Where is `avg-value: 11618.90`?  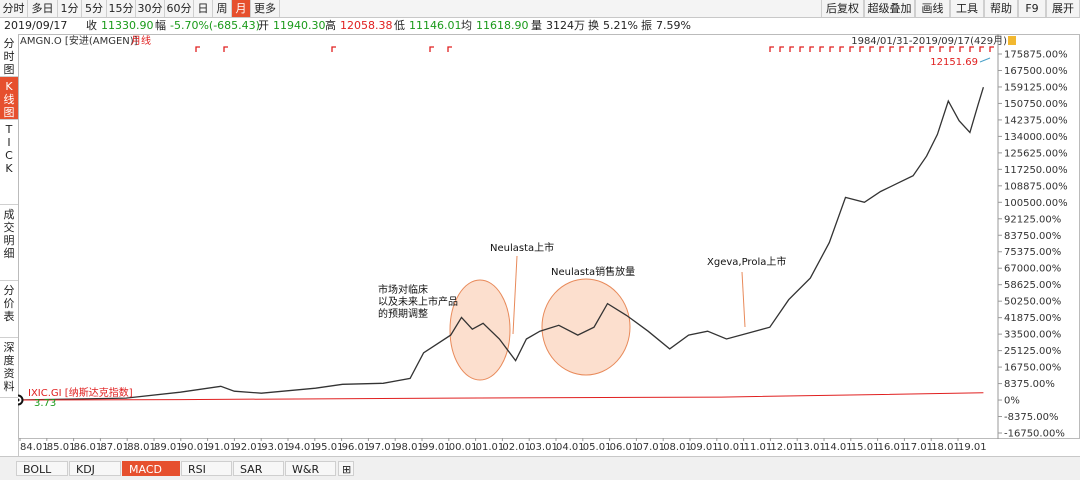
avg-value: 11618.90 is located at coordinates (502, 25).